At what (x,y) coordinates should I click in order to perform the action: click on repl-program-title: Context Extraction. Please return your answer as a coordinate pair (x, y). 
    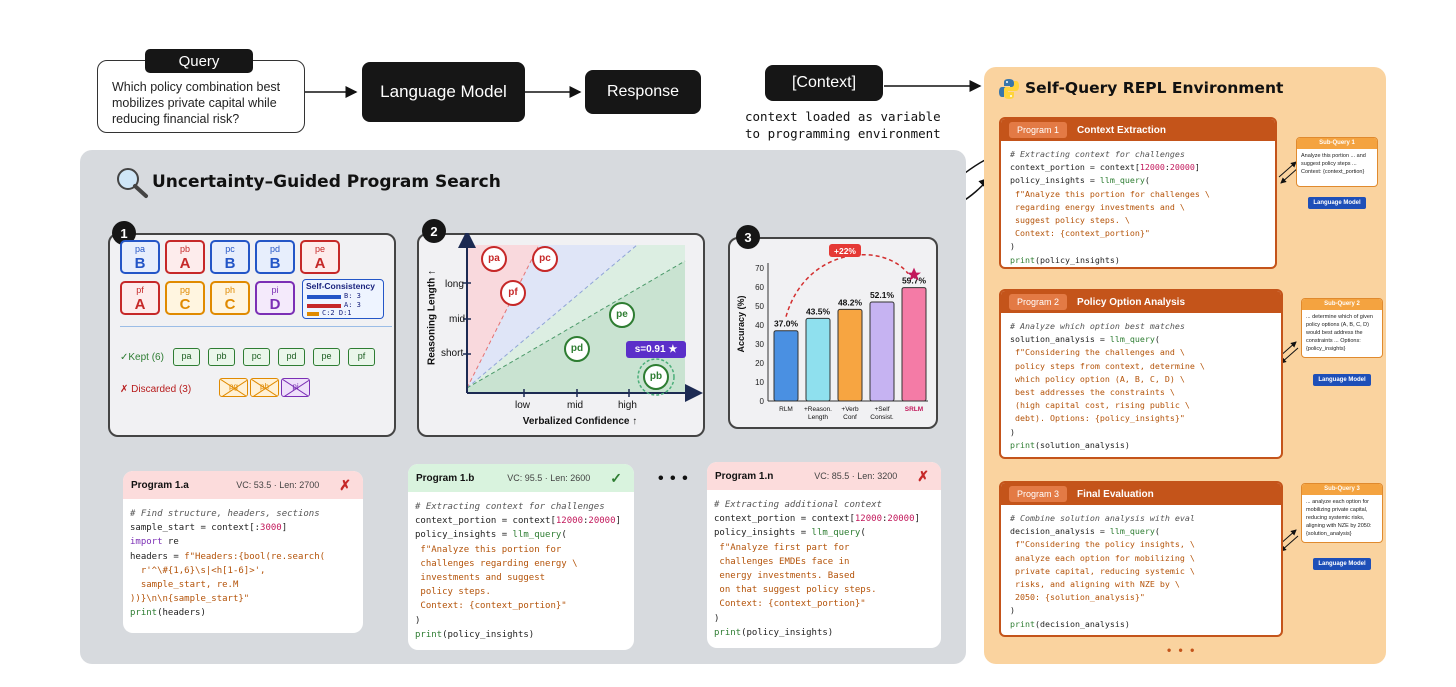
    Looking at the image, I should click on (1121, 130).